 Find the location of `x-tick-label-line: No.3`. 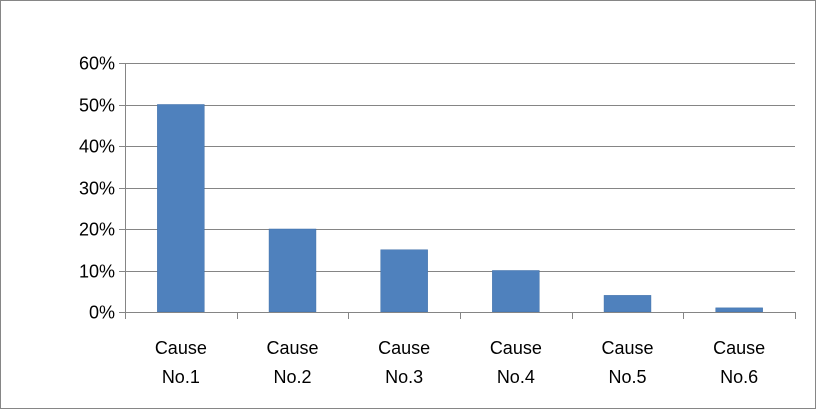

x-tick-label-line: No.3 is located at coordinates (404, 377).